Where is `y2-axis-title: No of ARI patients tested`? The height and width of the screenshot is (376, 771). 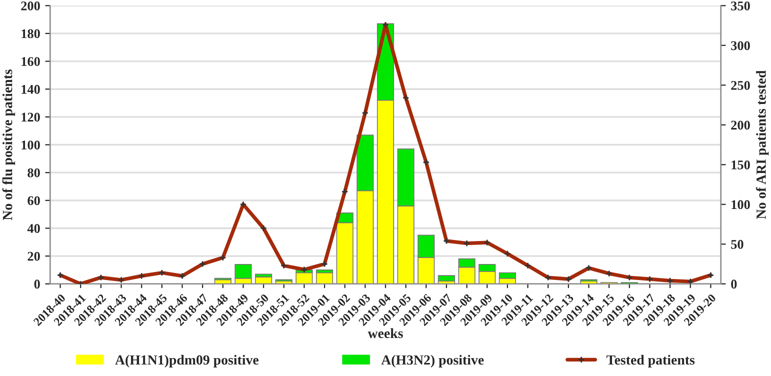 y2-axis-title: No of ARI patients tested is located at coordinates (762, 144).